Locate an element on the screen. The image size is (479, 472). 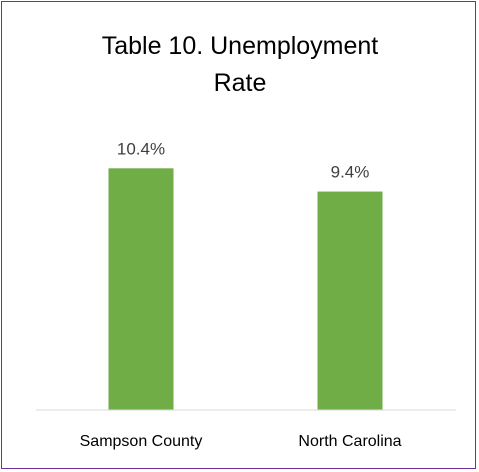
category-label: Sampson County is located at coordinates (141, 441).